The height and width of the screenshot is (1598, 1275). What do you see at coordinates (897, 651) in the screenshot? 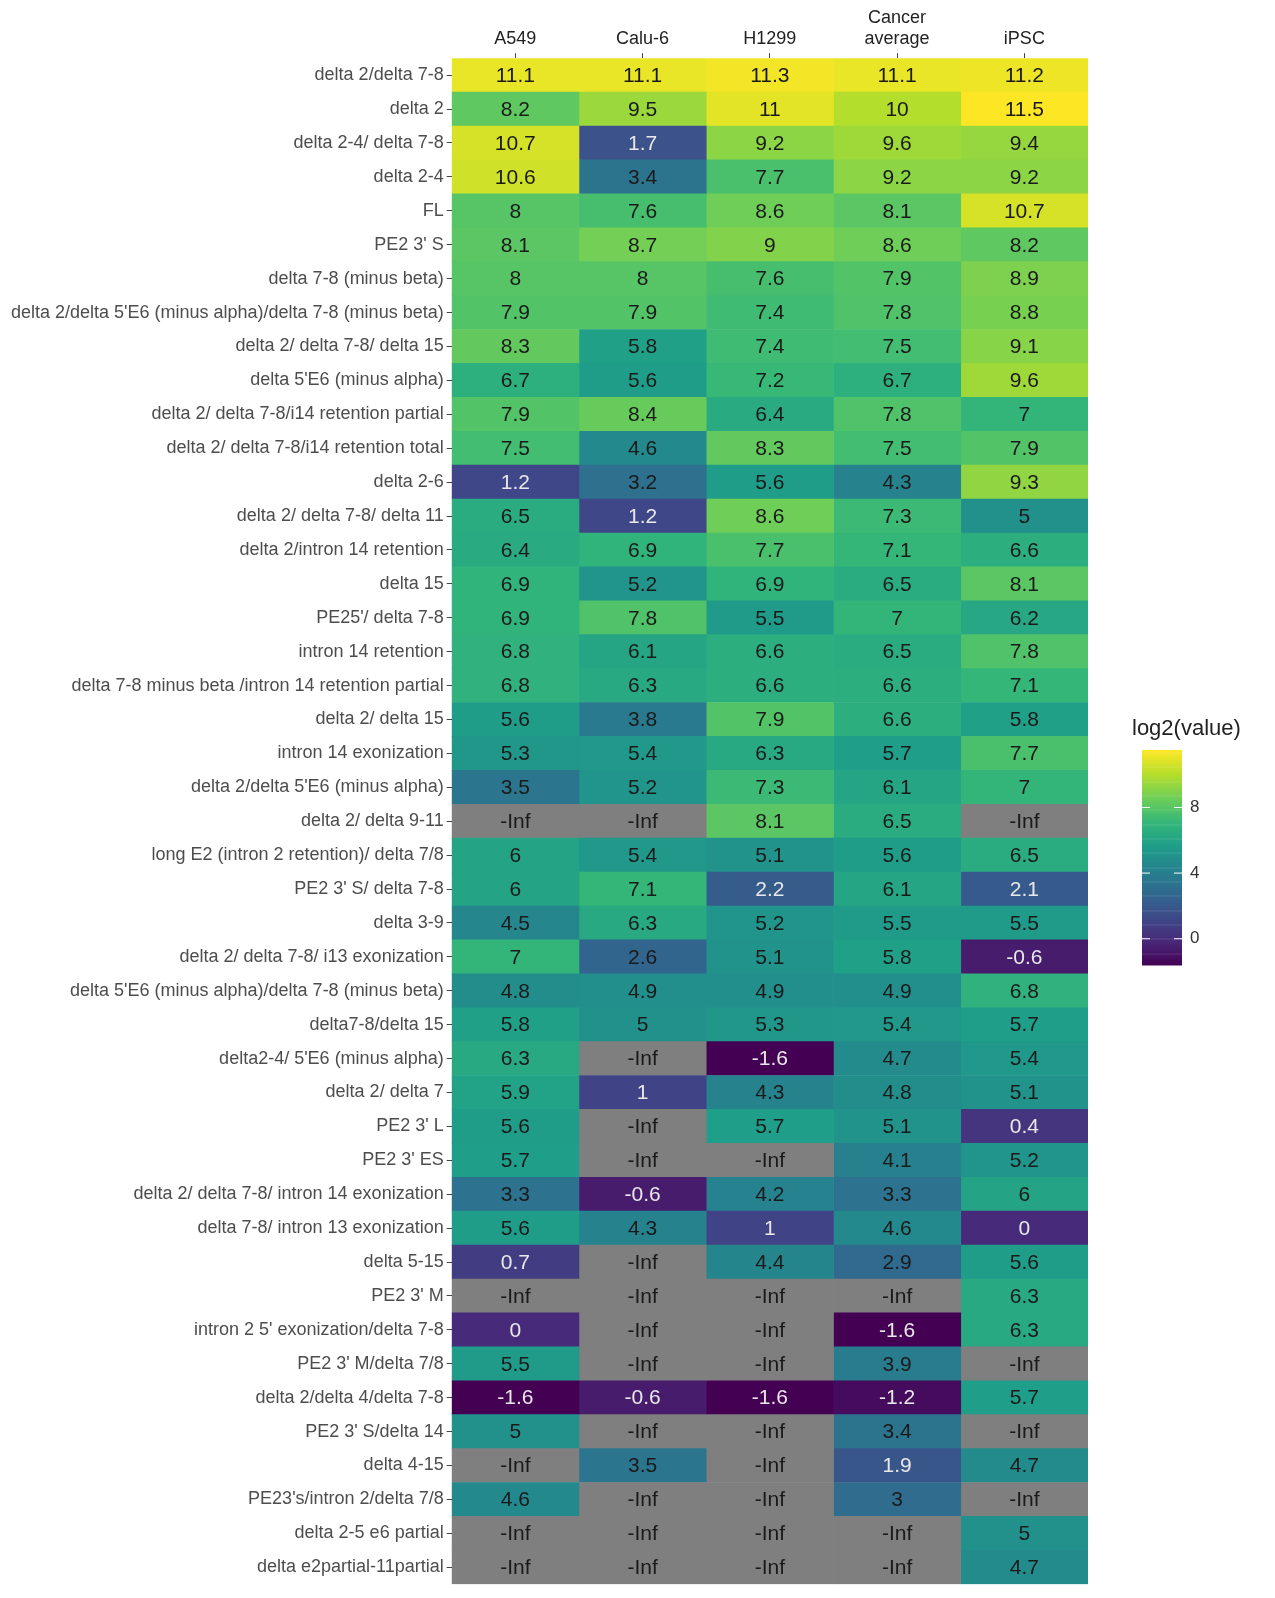
I see `data-label: 6.5` at bounding box center [897, 651].